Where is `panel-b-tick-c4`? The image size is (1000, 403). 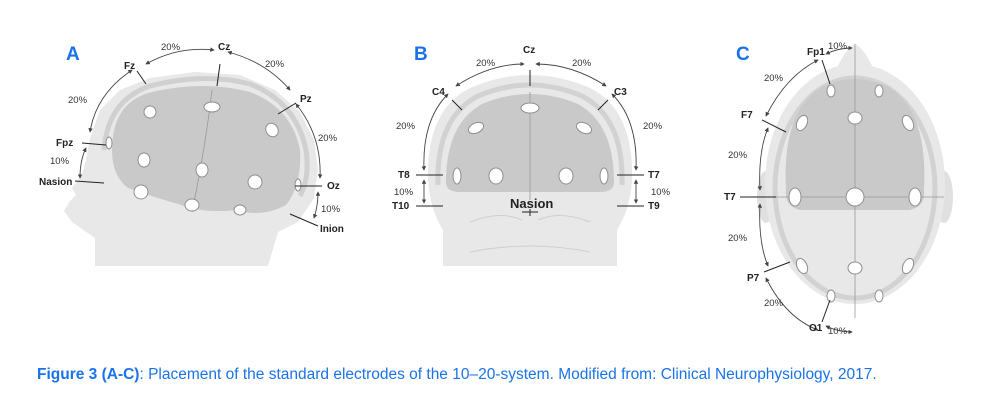 panel-b-tick-c4 is located at coordinates (457, 105).